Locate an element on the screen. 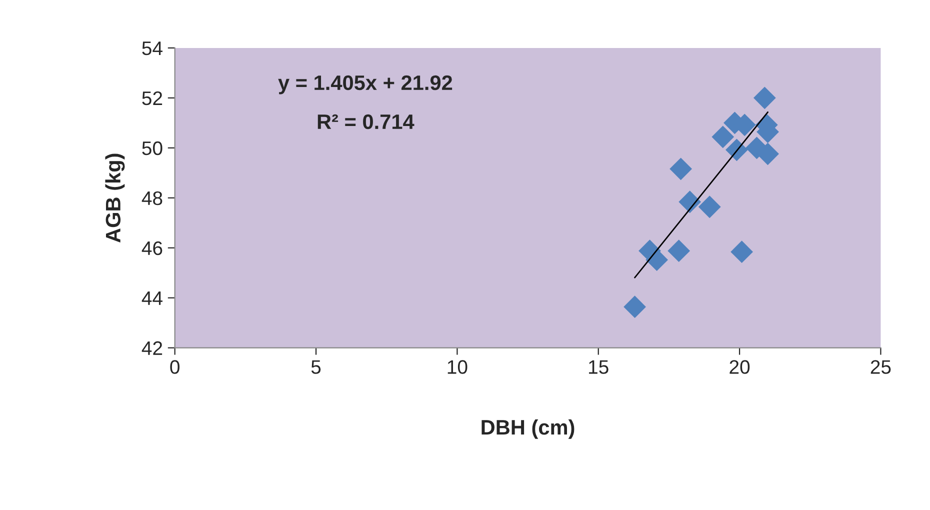 This screenshot has height=510, width=930. y-axis-title: AGB (kg) is located at coordinates (115, 198).